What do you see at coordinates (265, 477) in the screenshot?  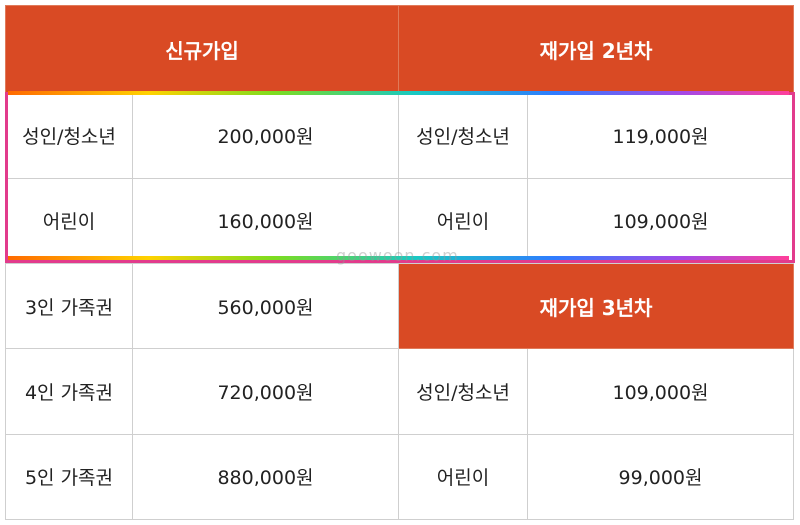 I see `new-join-price: 880,000원` at bounding box center [265, 477].